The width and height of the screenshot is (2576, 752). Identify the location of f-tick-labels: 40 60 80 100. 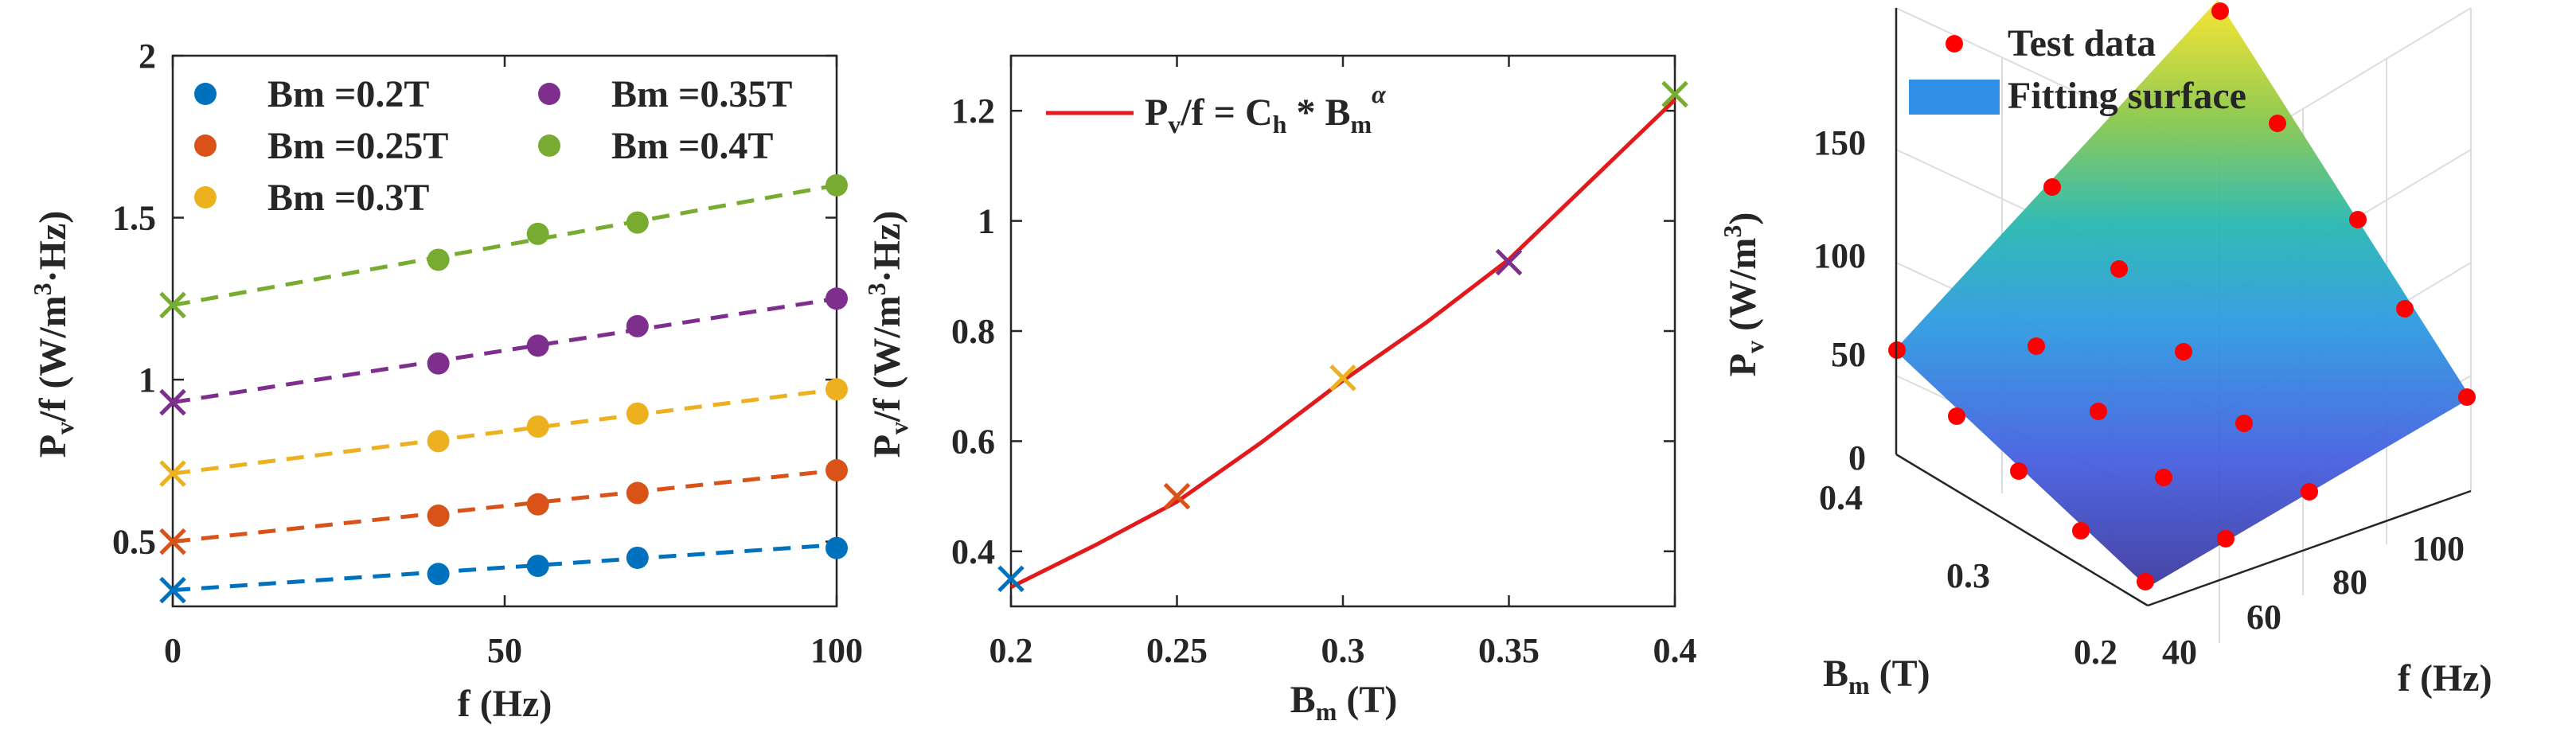
(2313, 600).